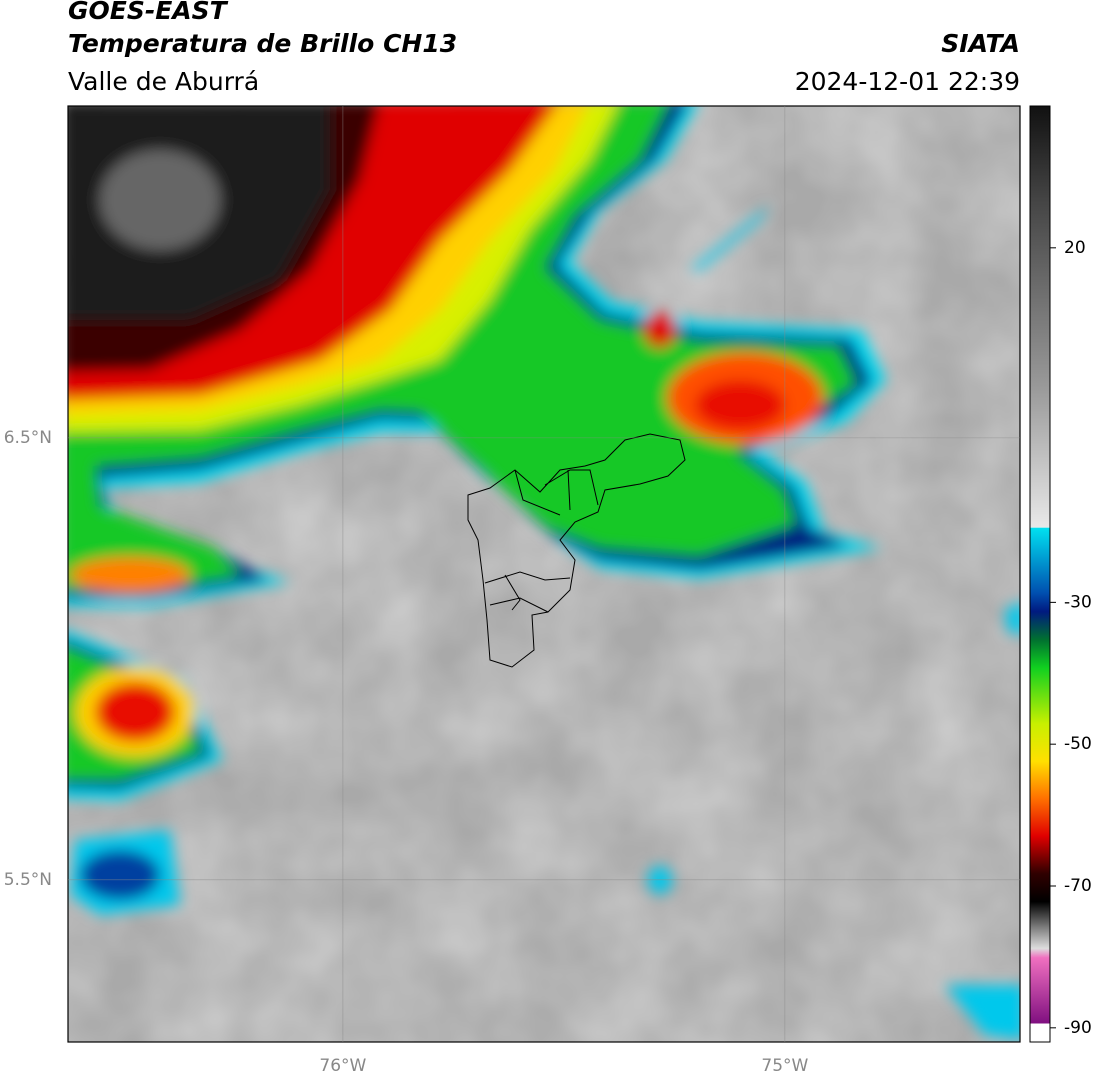 The height and width of the screenshot is (1078, 1094). I want to click on title: GOES-EAST, so click(148, 12).